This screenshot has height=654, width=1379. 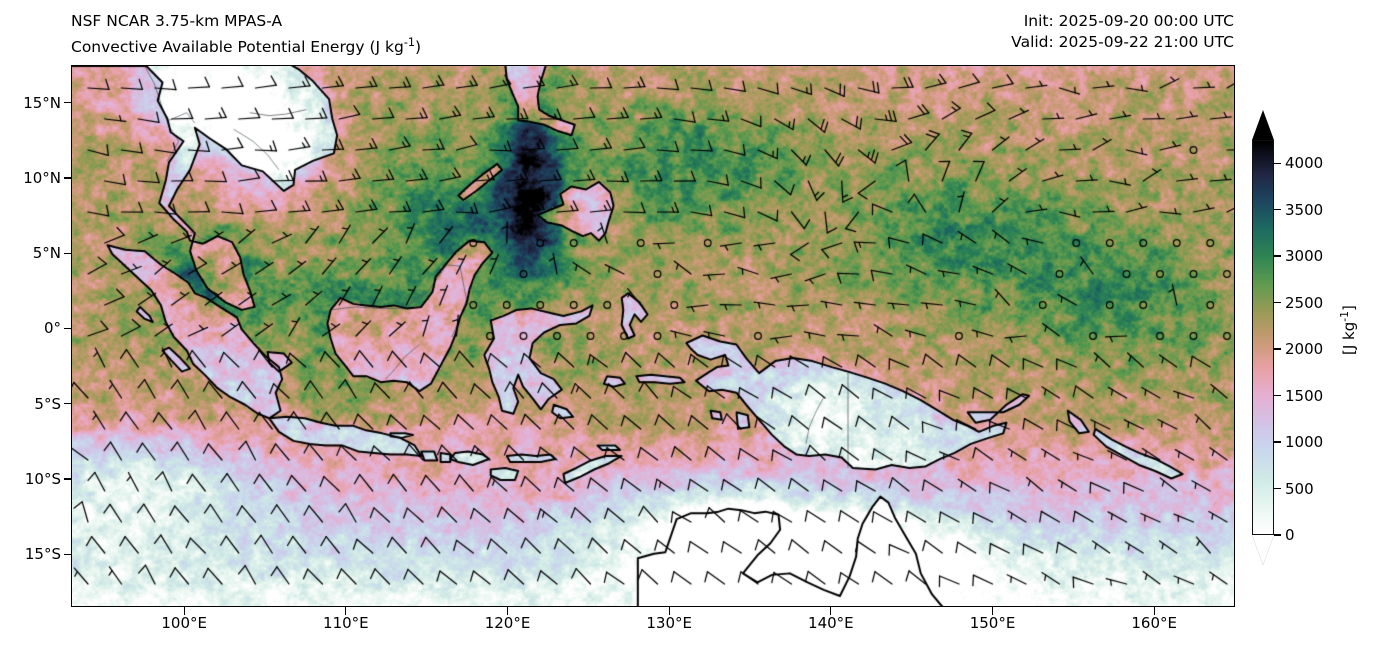 What do you see at coordinates (1290, 535) in the screenshot?
I see `colorbar-tick-label: 0` at bounding box center [1290, 535].